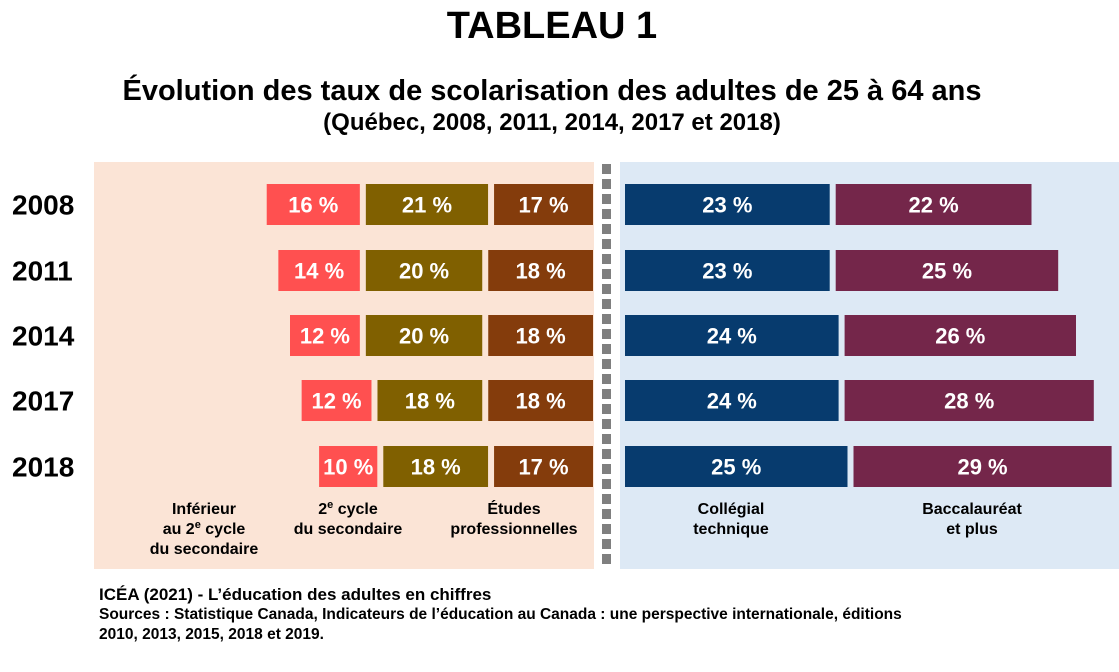  I want to click on chart-title: TABLEAU 1, so click(552, 26).